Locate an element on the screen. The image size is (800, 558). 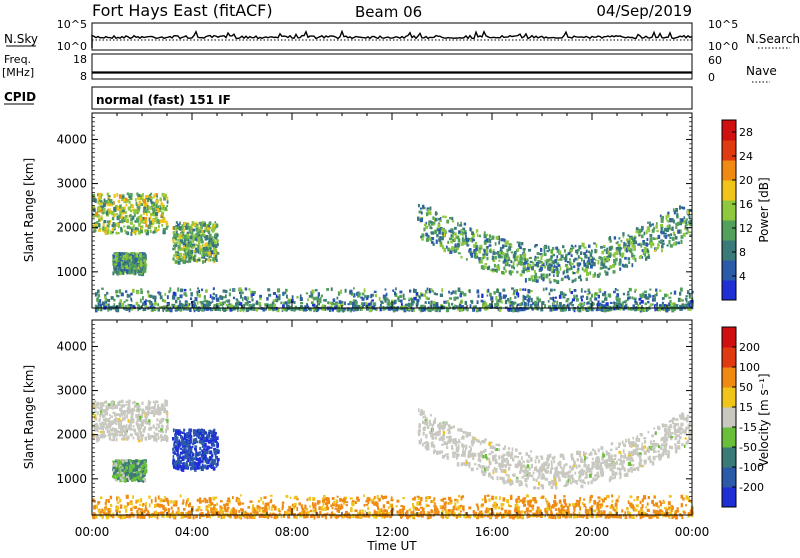
nsearch-tick-top: 10^5 is located at coordinates (723, 24).